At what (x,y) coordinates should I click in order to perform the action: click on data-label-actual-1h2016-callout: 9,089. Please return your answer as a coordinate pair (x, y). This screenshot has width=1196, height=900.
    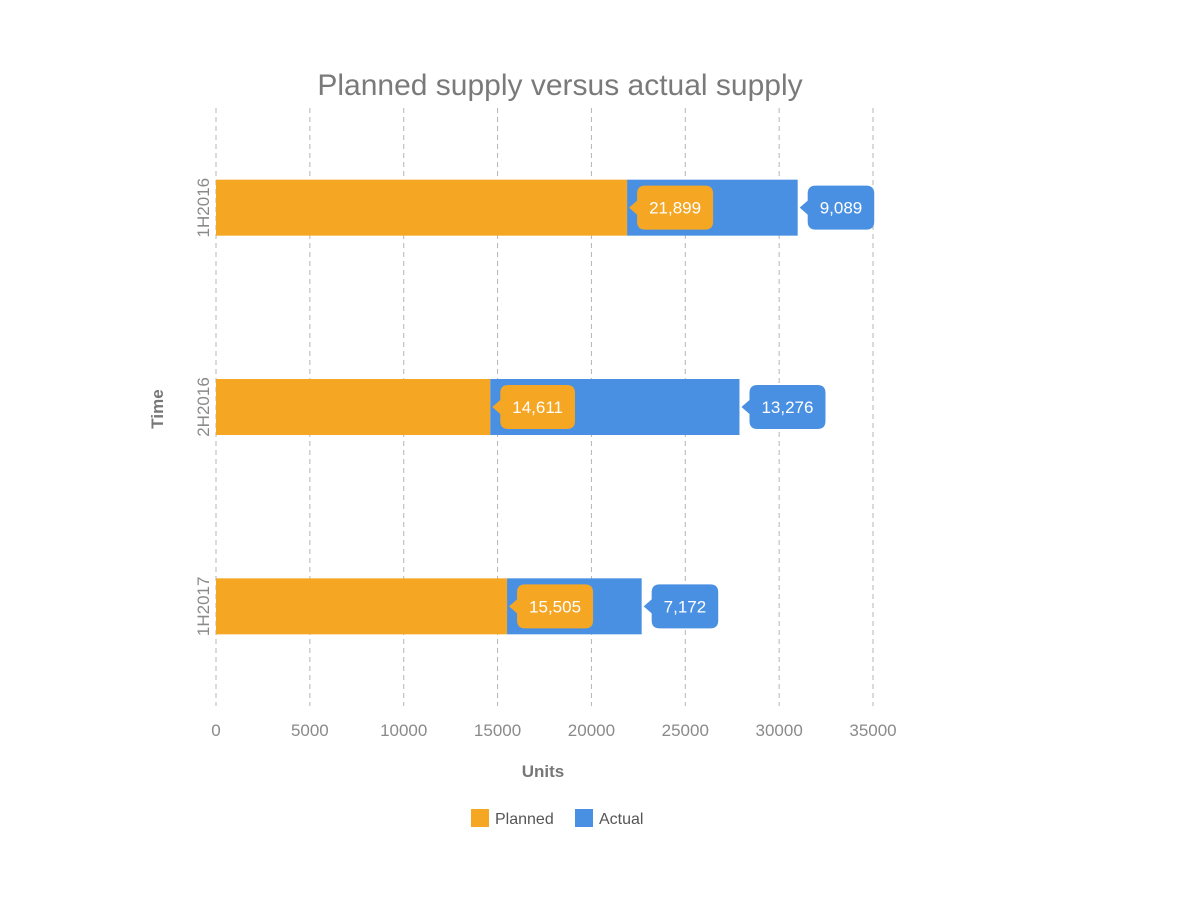
    Looking at the image, I should click on (837, 207).